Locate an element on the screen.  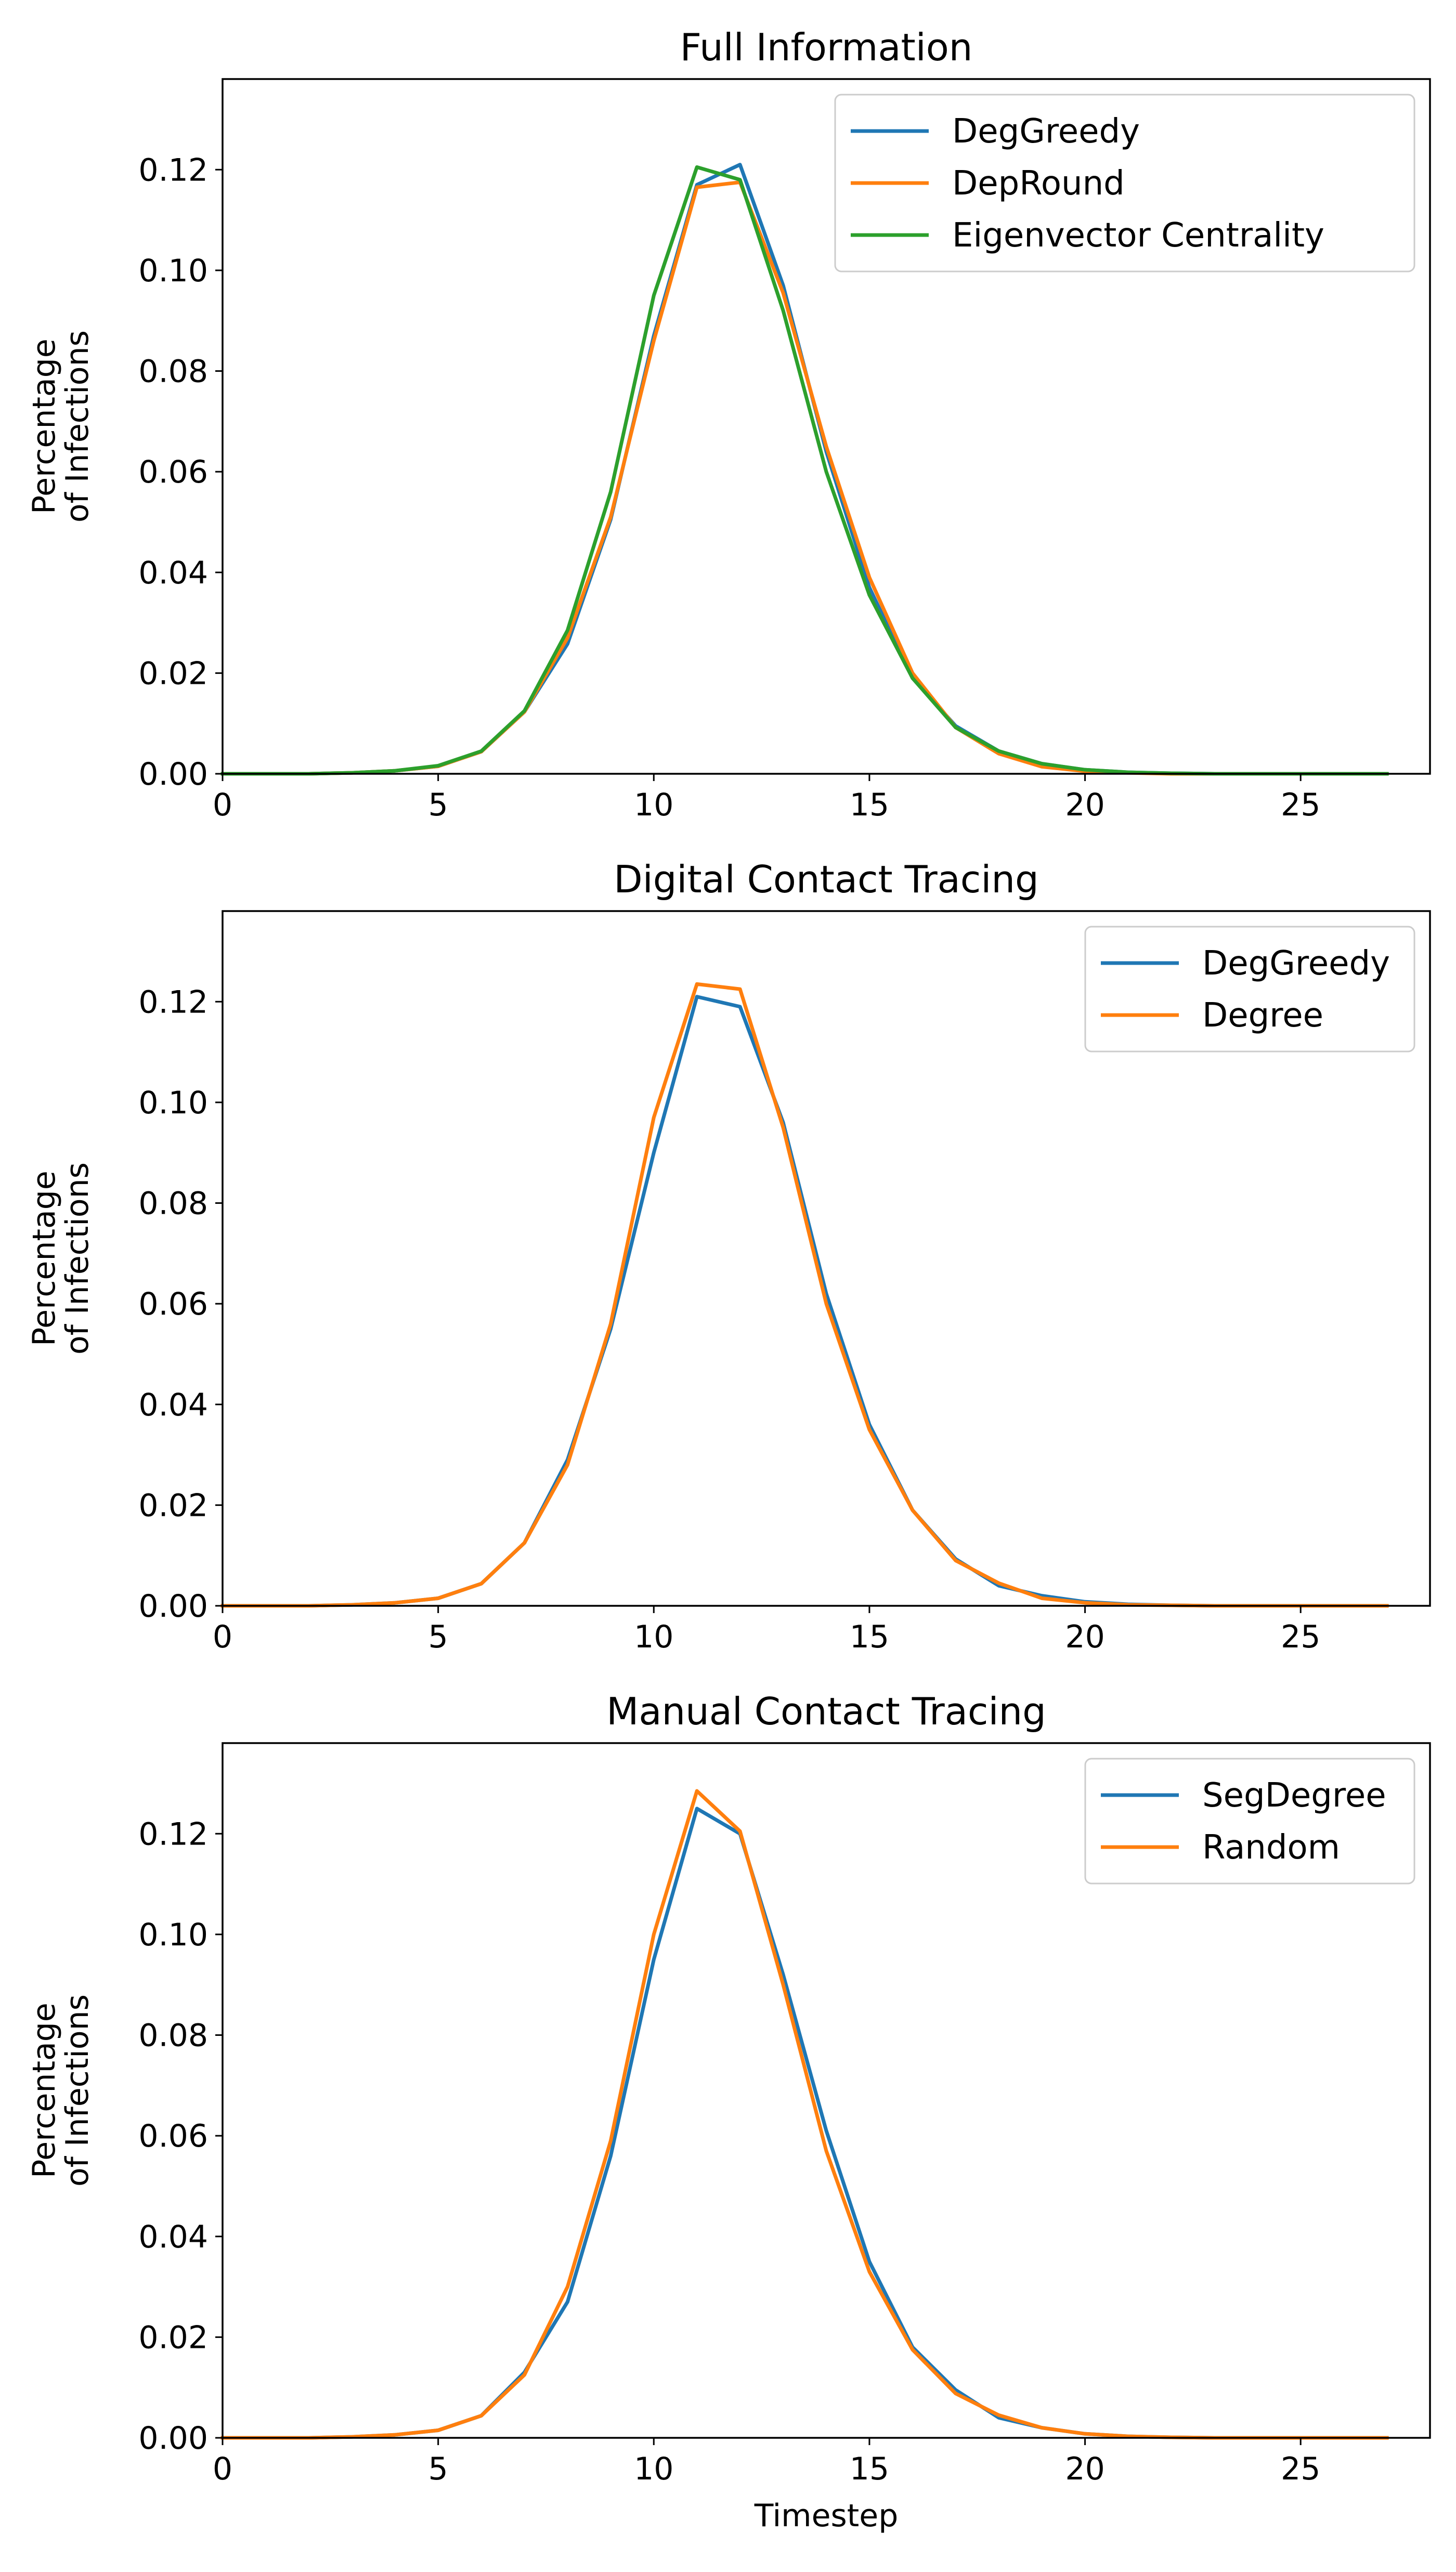
legend-label: Random is located at coordinates (1271, 1847).